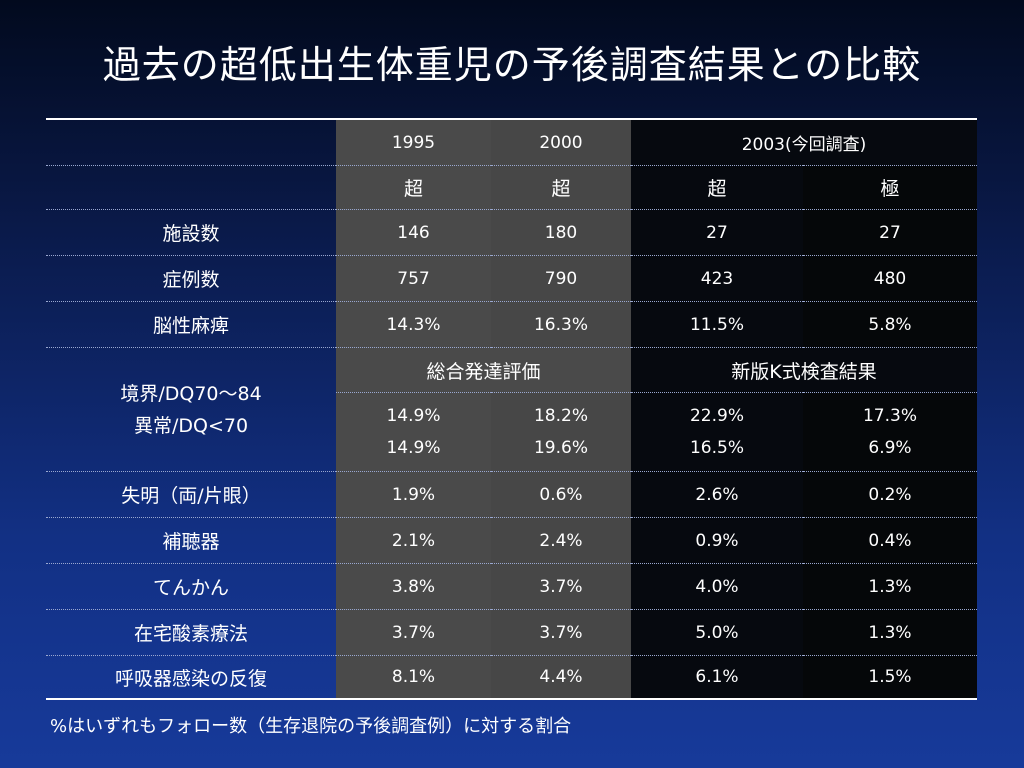 The height and width of the screenshot is (768, 1024). What do you see at coordinates (717, 677) in the screenshot?
I see `cell-2003-cho: 6.1%` at bounding box center [717, 677].